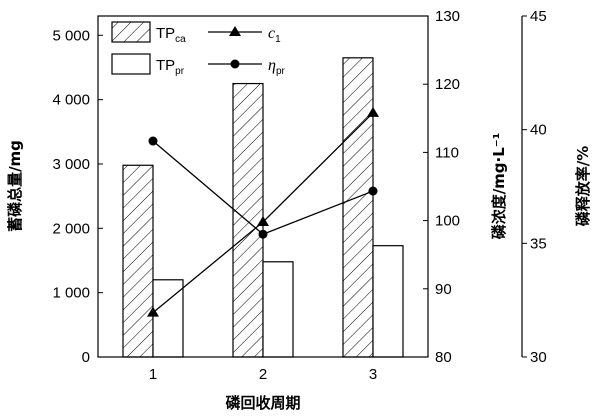 The width and height of the screenshot is (600, 420). Describe the element at coordinates (71, 293) in the screenshot. I see `y-left-tick-label: 1 000` at that location.